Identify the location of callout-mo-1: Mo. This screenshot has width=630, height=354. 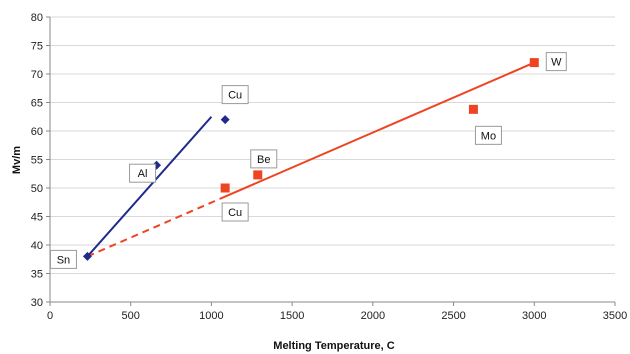
(488, 135).